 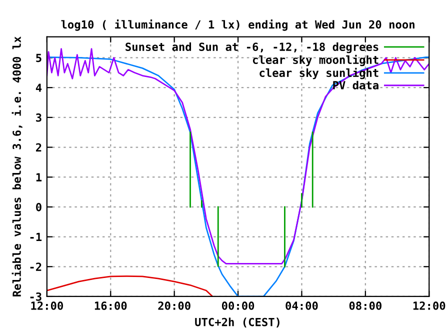 What do you see at coordinates (238, 306) in the screenshot?
I see `x-tick-label: 00:00` at bounding box center [238, 306].